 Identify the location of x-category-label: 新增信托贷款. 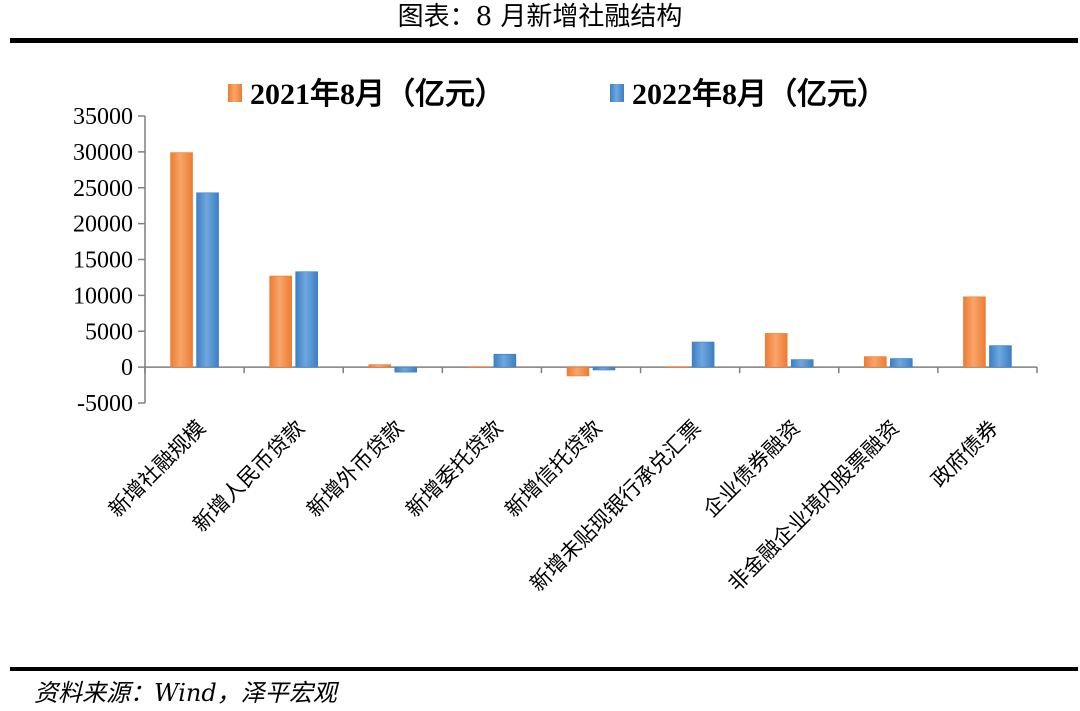
(553, 469).